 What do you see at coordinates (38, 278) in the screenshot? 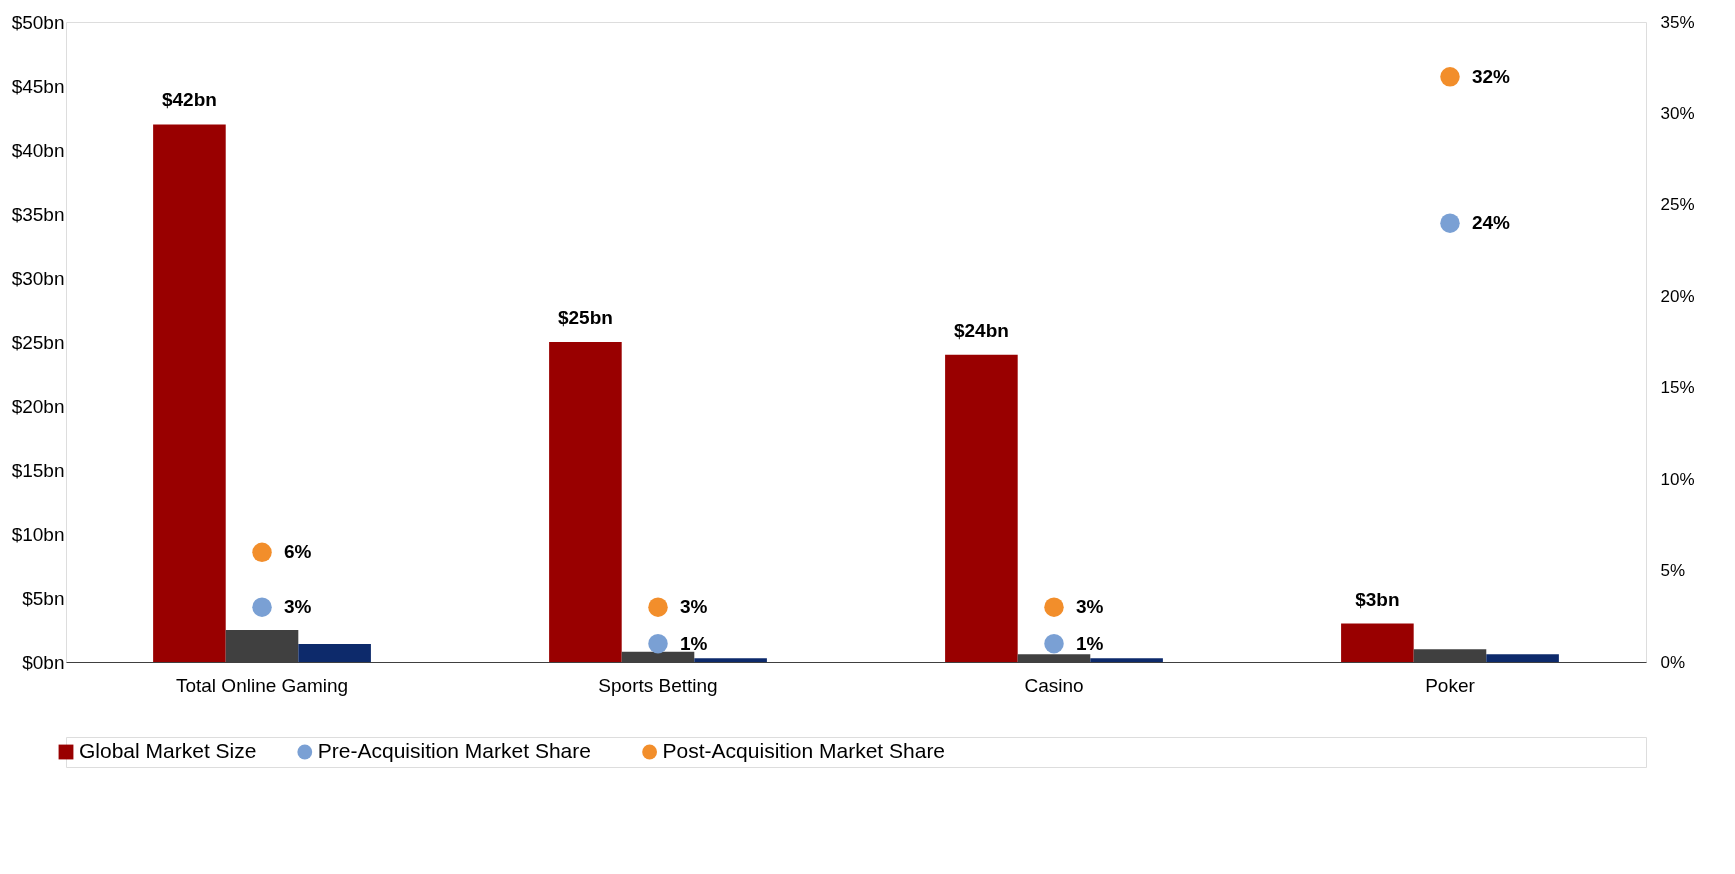
I see `y-tick-label: $30bn` at bounding box center [38, 278].